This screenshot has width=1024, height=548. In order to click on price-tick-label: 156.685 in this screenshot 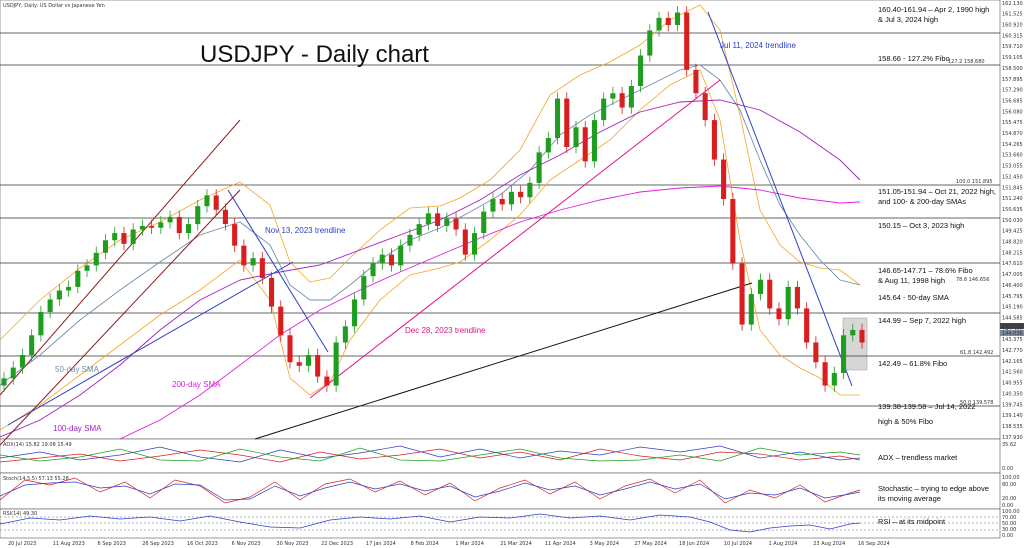, I will do `click(1012, 101)`.